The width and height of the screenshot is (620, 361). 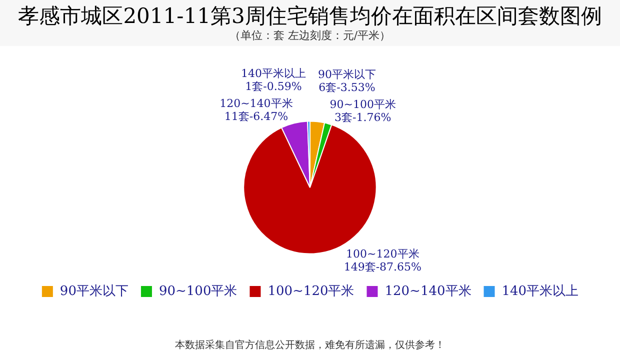 I want to click on data-label: 6套-3.53%, so click(x=347, y=87).